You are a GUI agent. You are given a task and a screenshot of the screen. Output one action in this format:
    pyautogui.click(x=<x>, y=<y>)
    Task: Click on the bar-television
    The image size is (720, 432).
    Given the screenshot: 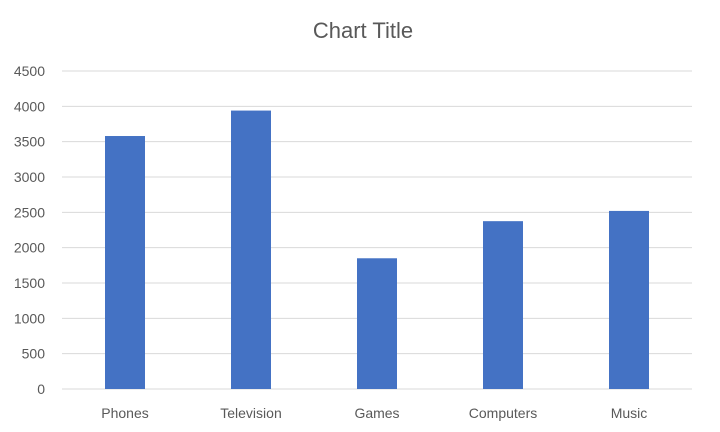 What is the action you would take?
    pyautogui.click(x=251, y=249)
    